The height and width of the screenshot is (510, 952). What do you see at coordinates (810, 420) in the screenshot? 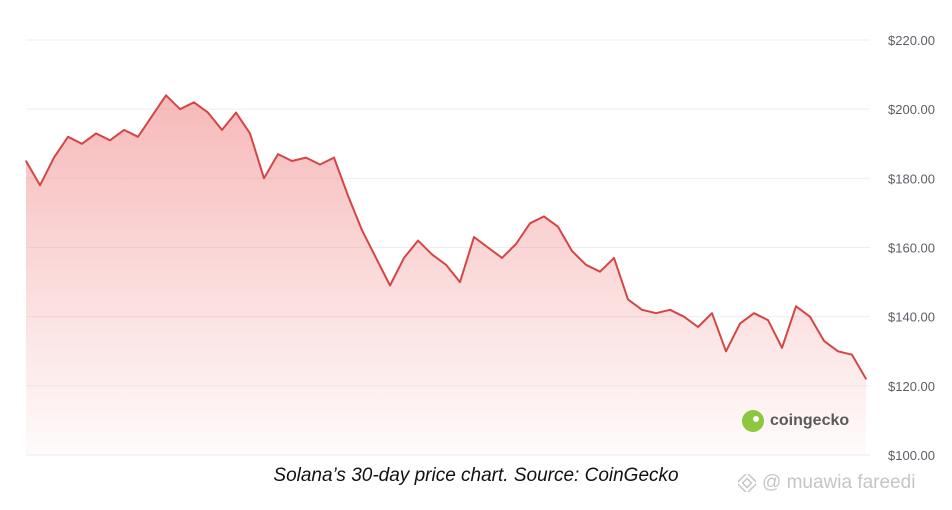
I see `brand-name: coingecko` at bounding box center [810, 420].